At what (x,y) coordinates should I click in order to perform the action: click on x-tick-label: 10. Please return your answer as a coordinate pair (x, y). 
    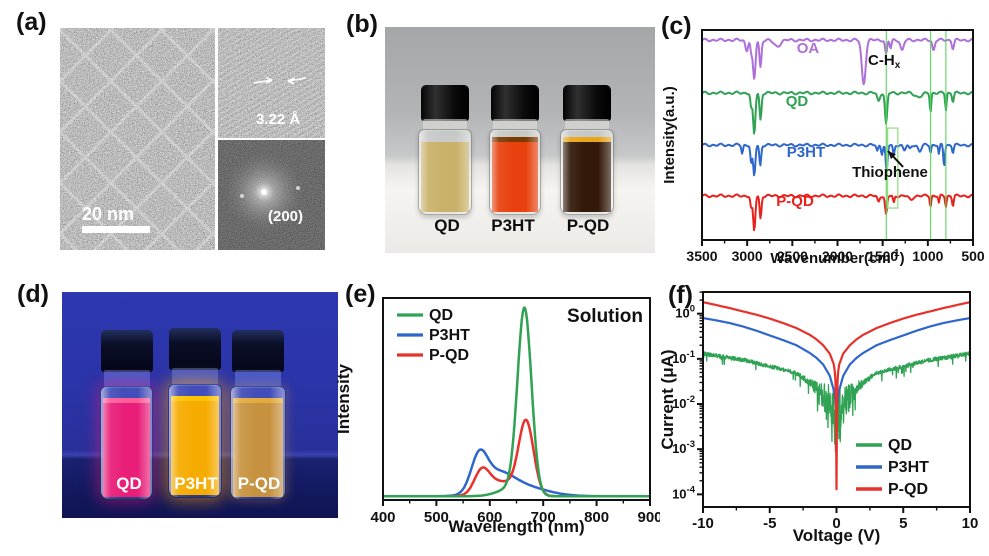
    Looking at the image, I should click on (970, 523).